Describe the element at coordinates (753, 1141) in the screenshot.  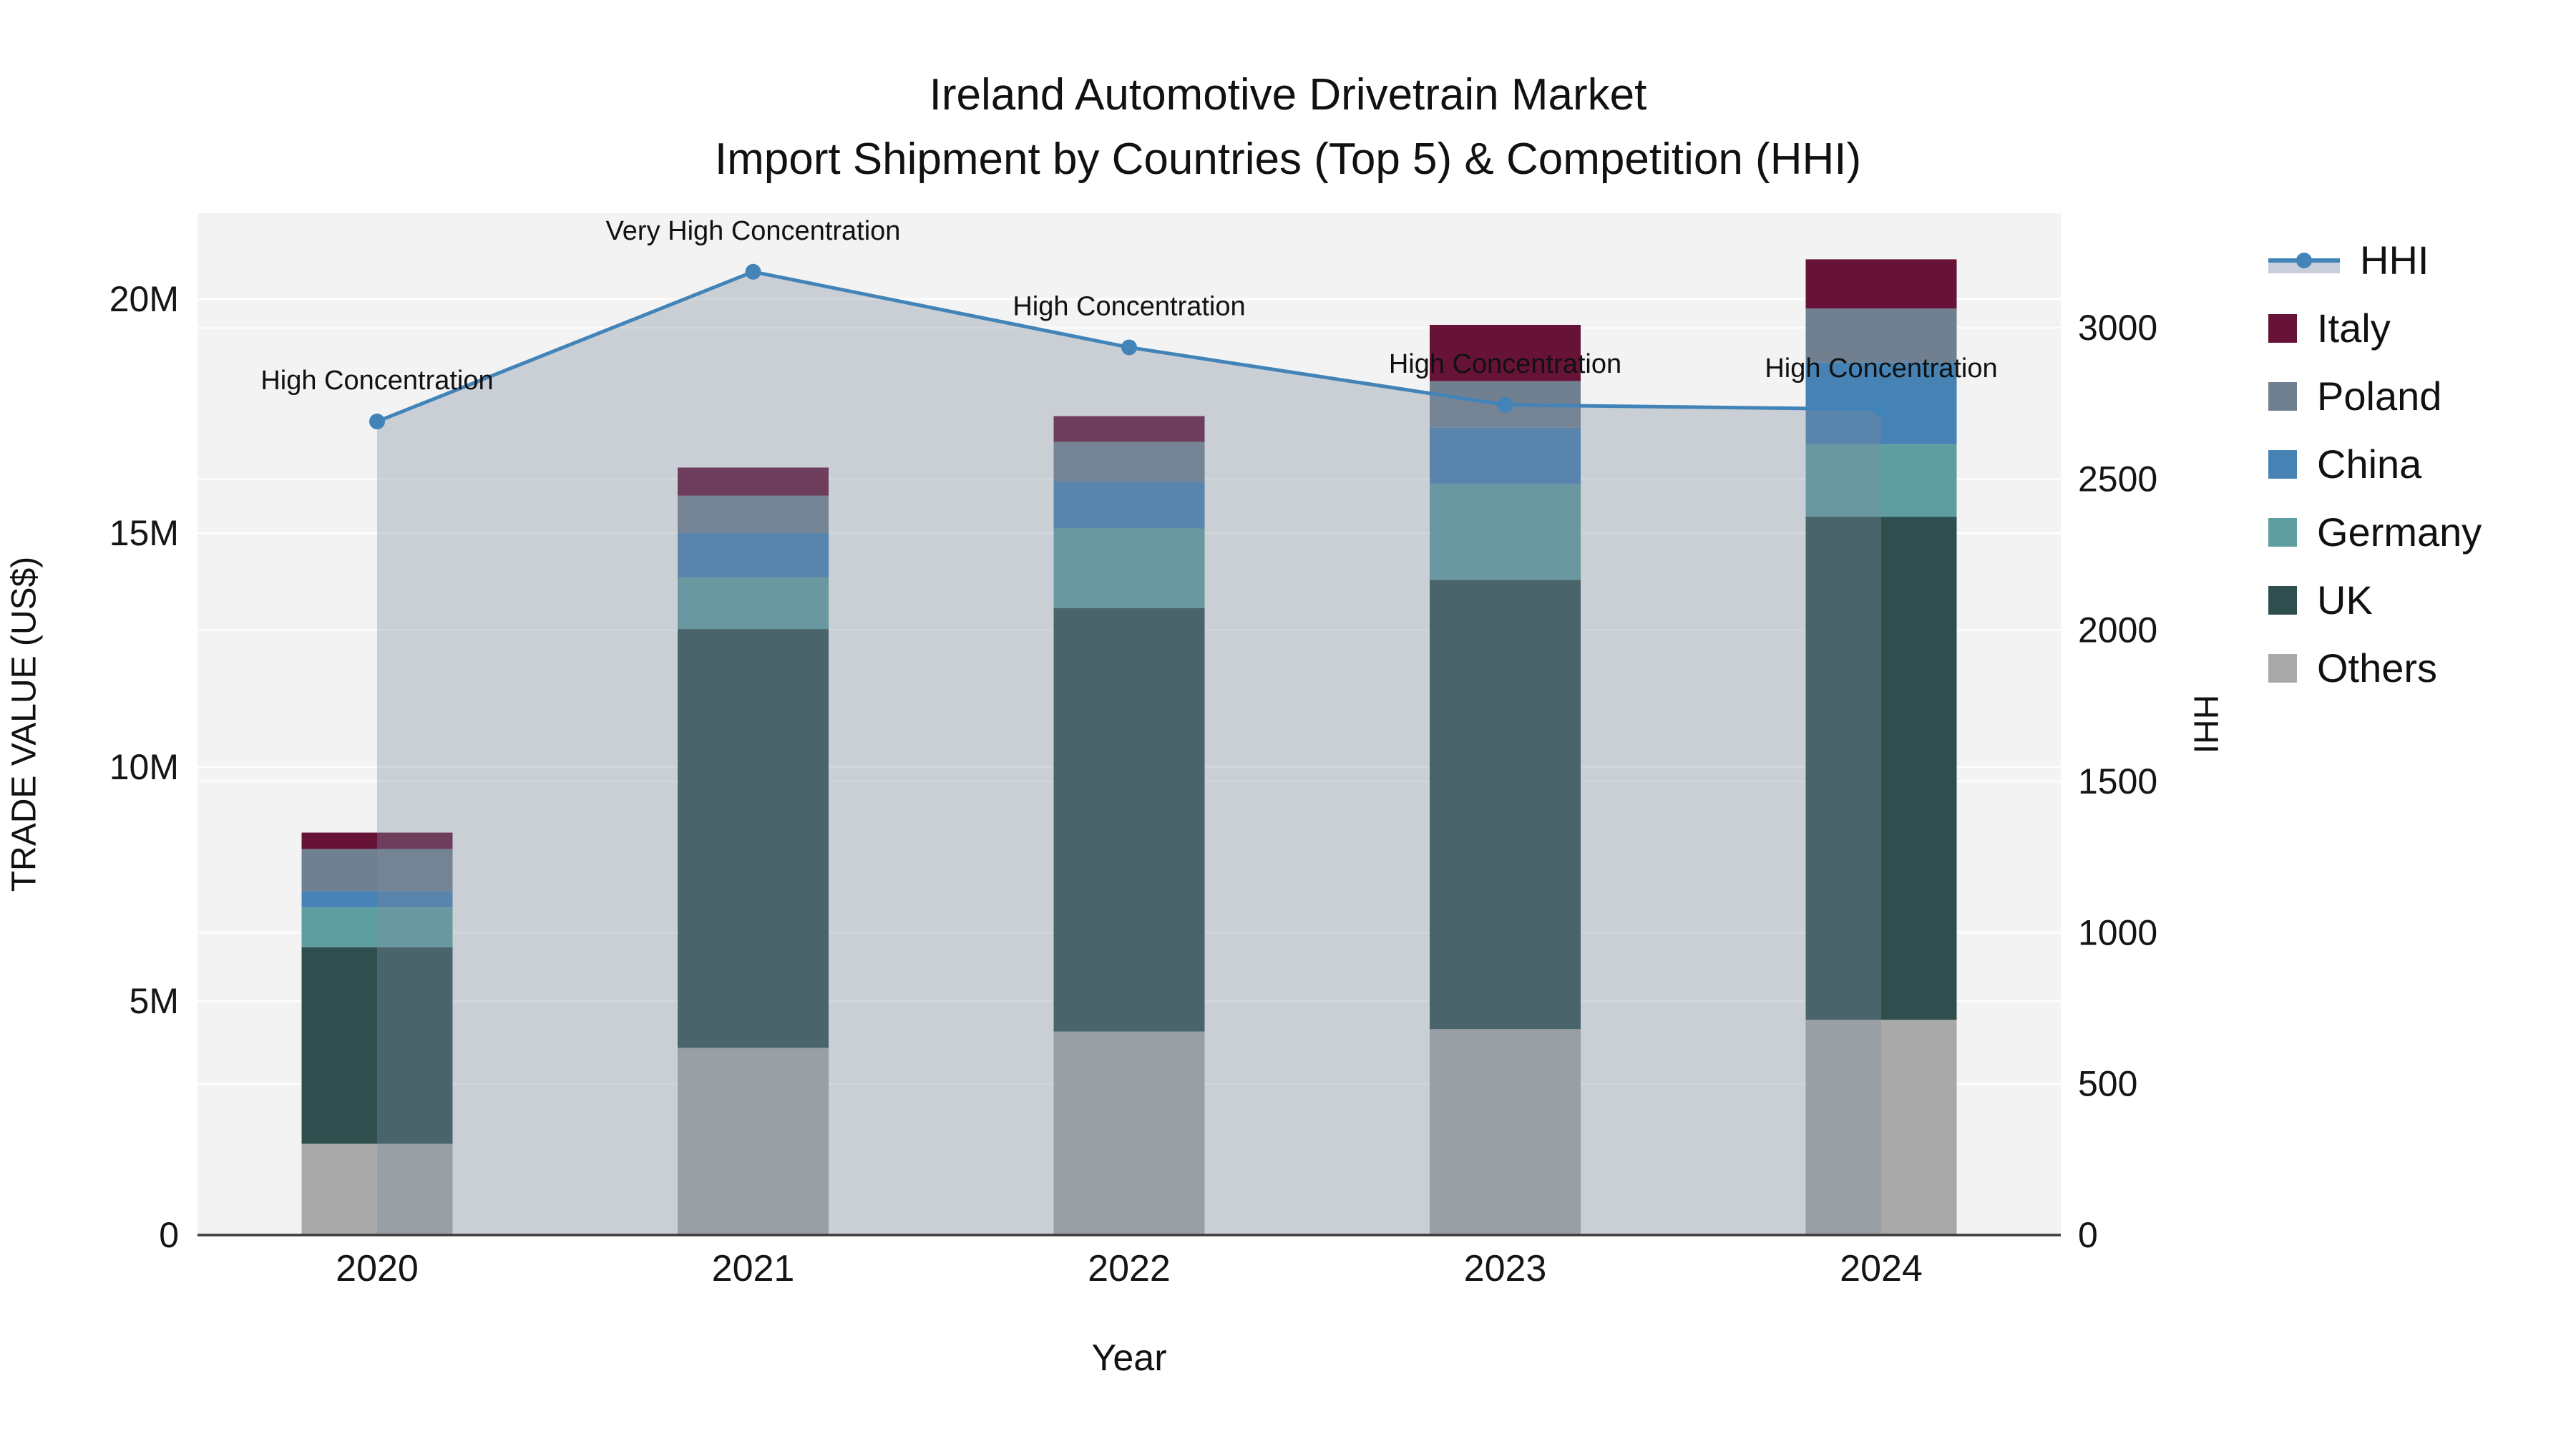
I see `bar-segment-2021-others` at that location.